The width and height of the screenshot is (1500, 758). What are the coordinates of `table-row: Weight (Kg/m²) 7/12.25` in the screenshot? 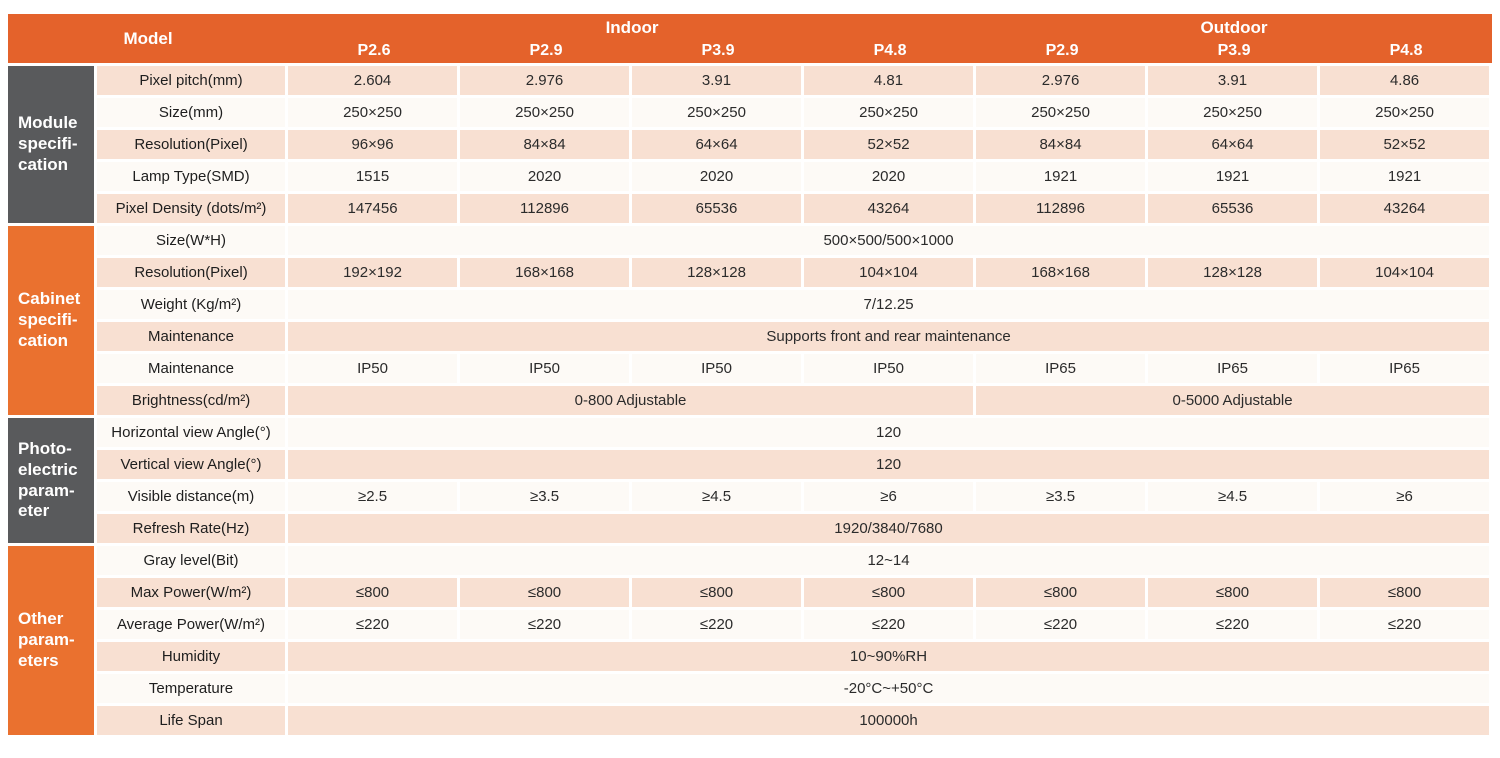 It's located at (750, 306).